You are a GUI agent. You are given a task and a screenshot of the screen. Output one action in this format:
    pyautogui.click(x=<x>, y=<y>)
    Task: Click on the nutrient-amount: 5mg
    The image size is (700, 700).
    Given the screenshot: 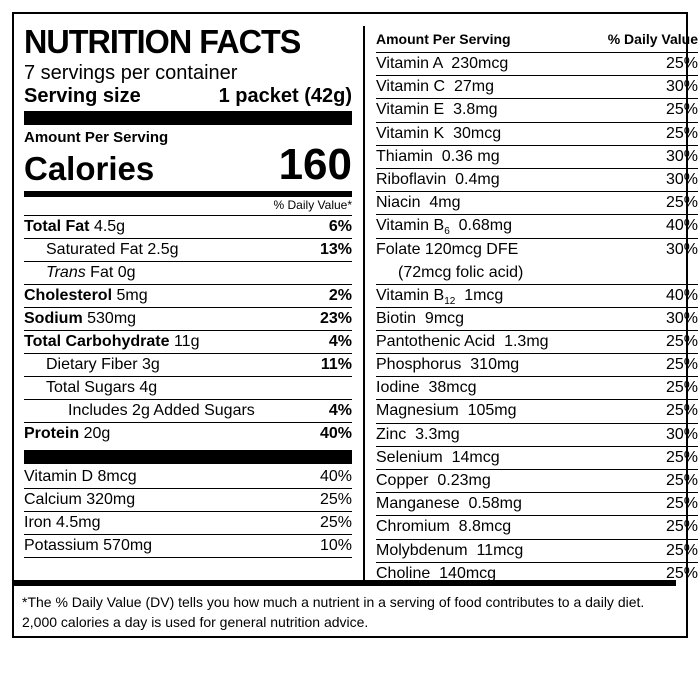 What is the action you would take?
    pyautogui.click(x=132, y=295)
    